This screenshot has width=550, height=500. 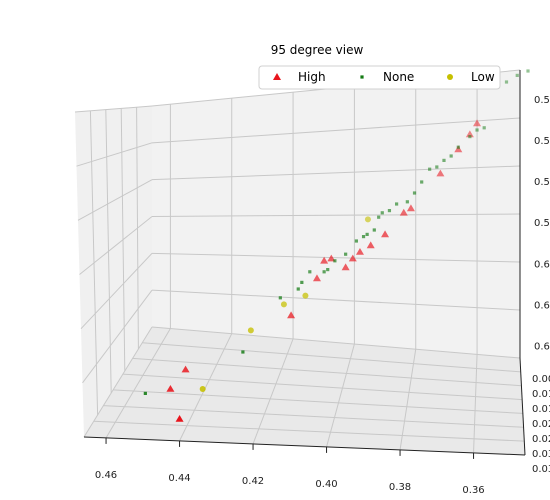 I want to click on y-axis-line, so click(x=522, y=406).